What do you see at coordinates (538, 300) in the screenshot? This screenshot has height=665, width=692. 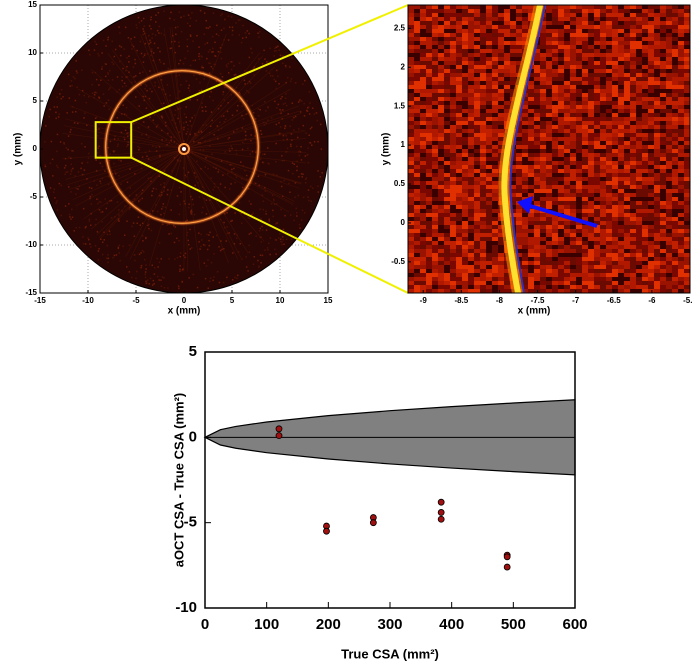 I see `x-tick-label: -7.5` at bounding box center [538, 300].